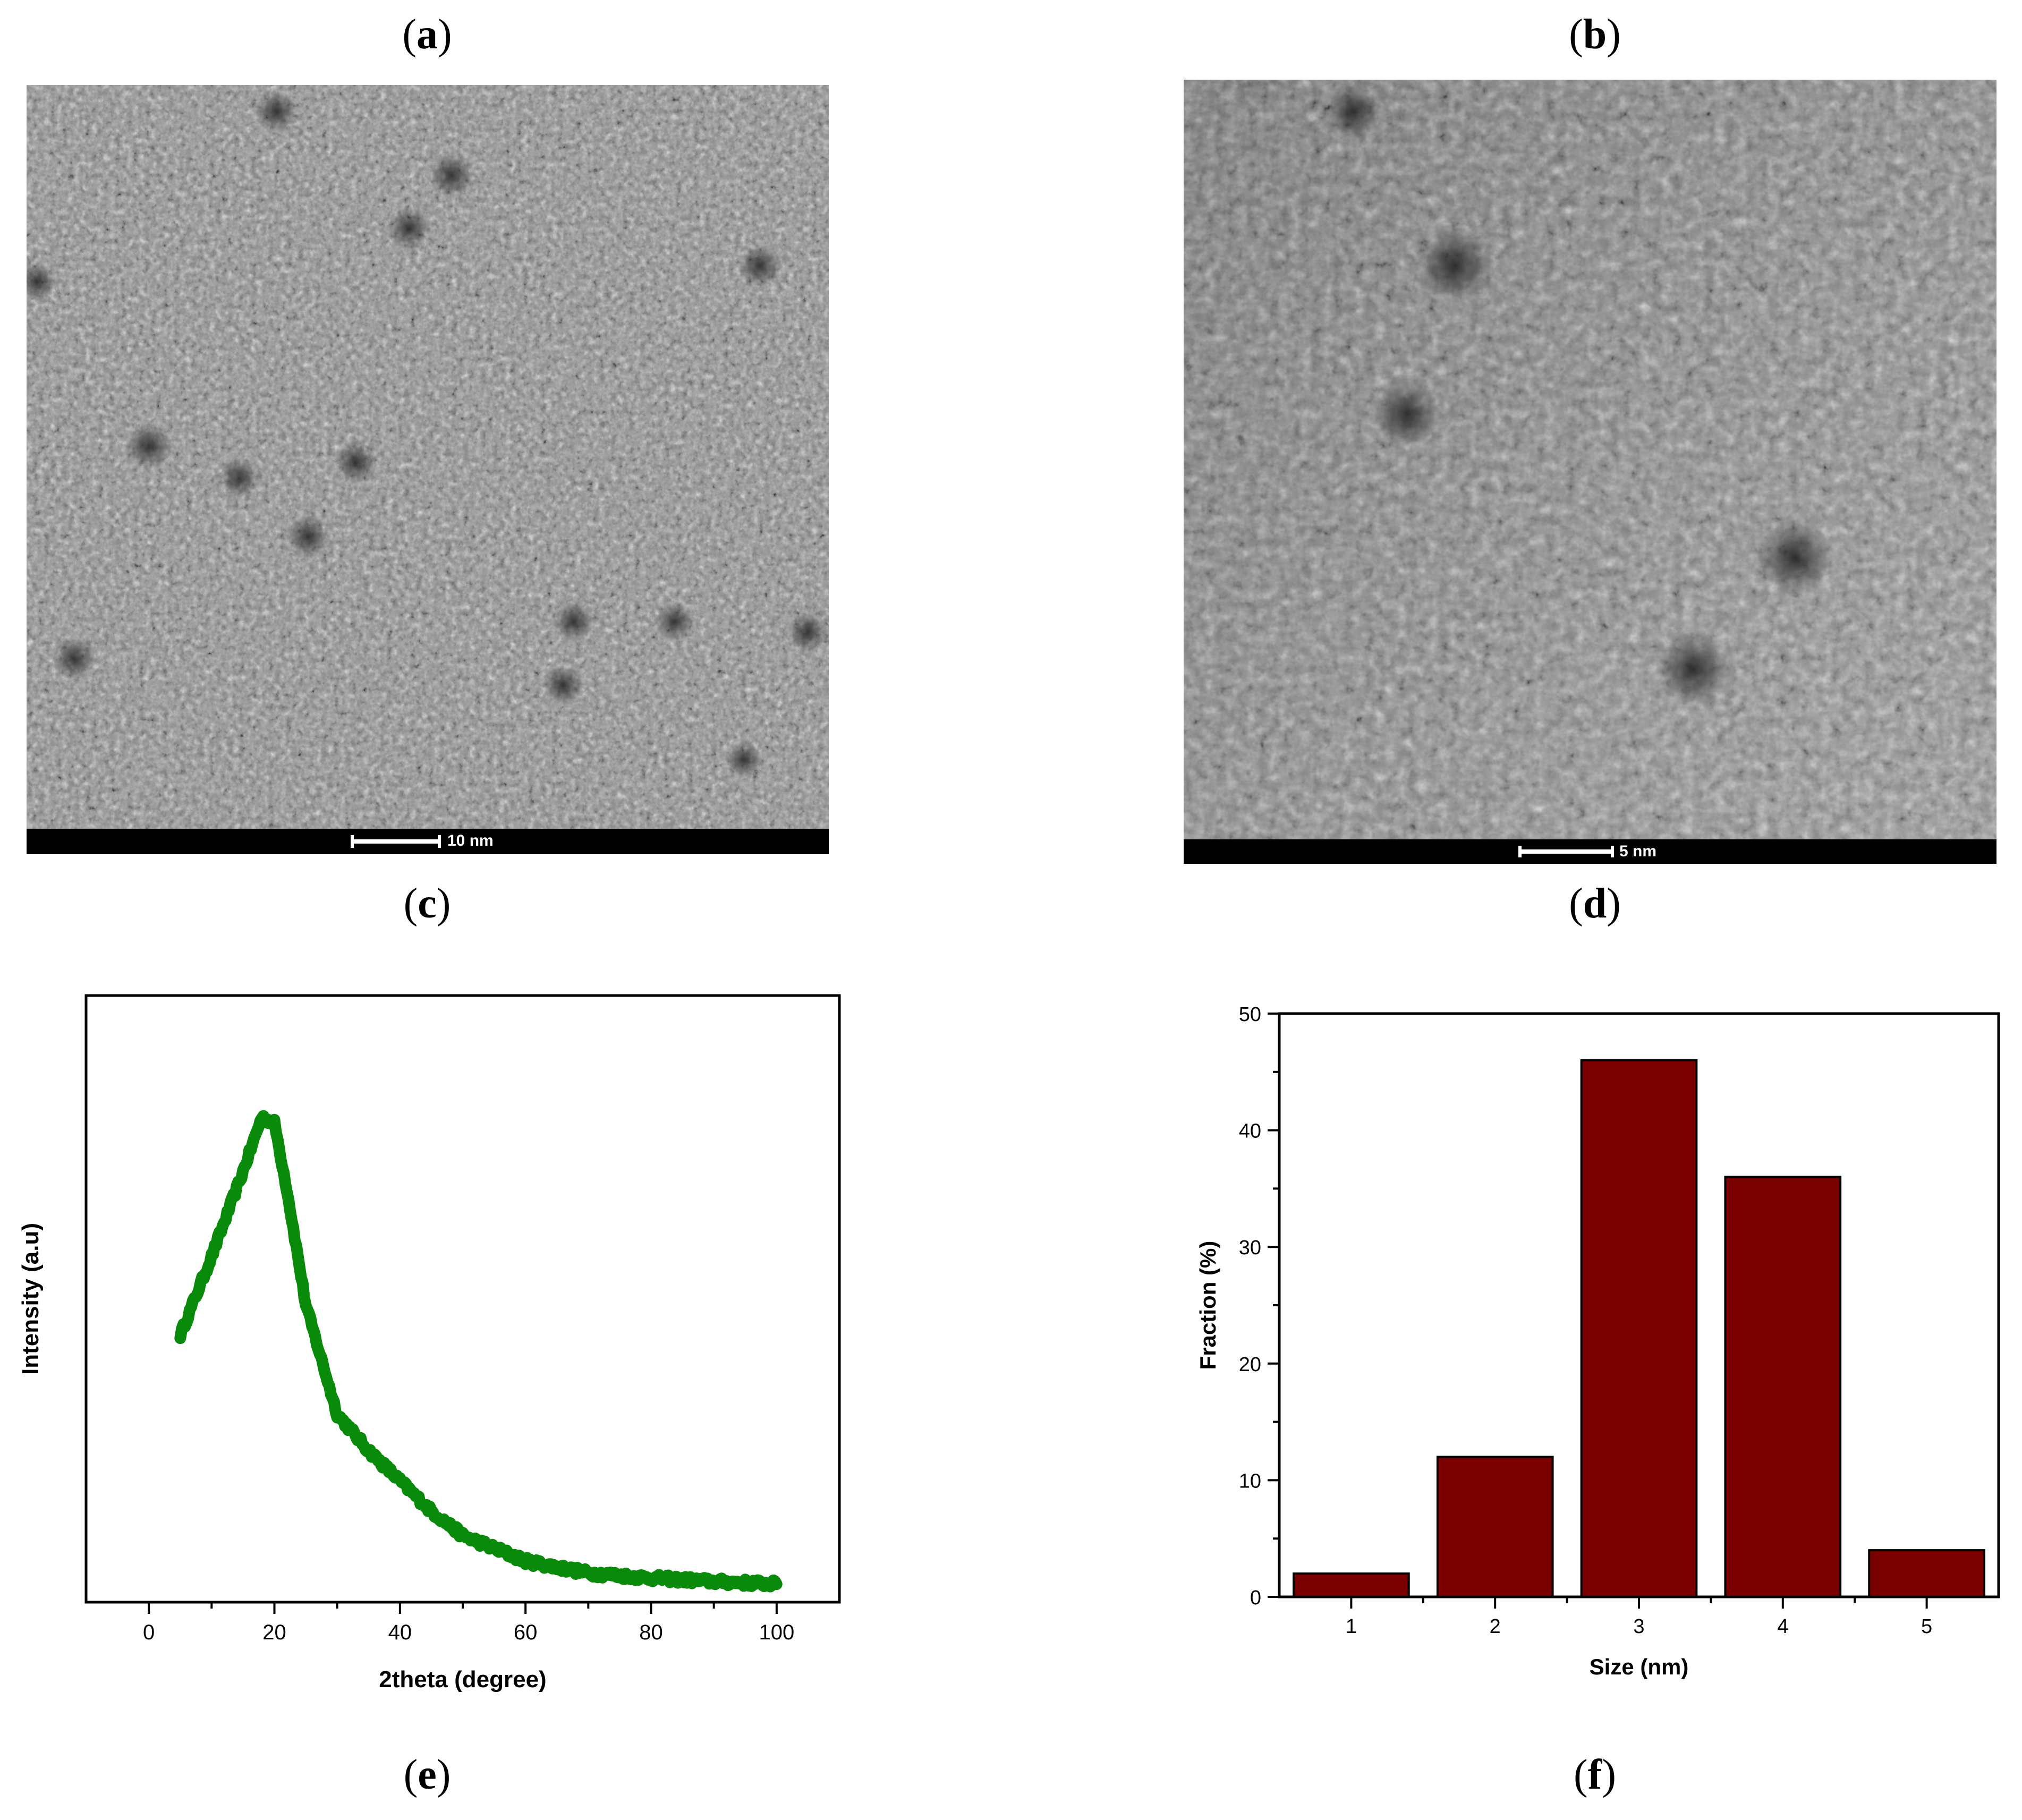 The width and height of the screenshot is (2022, 1820). What do you see at coordinates (651, 1632) in the screenshot?
I see `xrd-x-tick-label: 80` at bounding box center [651, 1632].